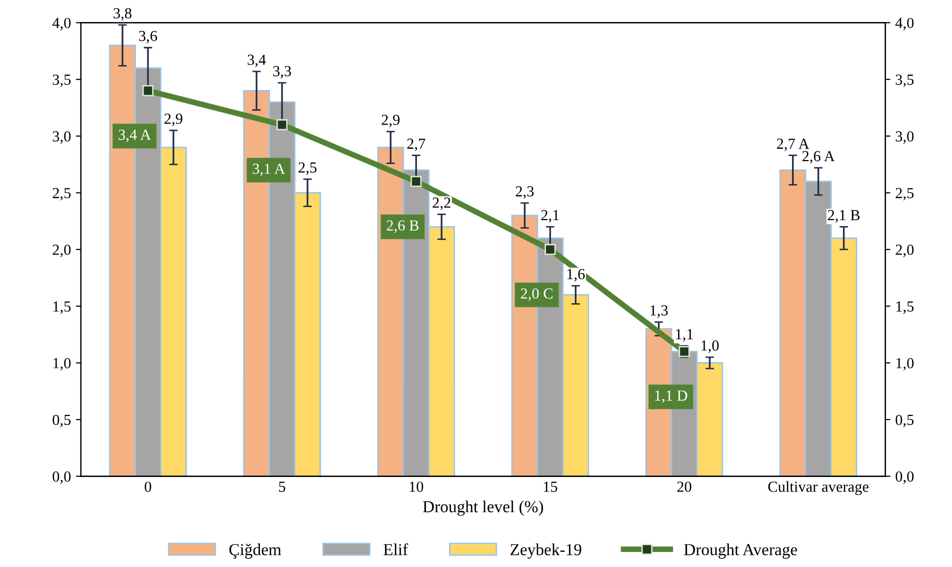  What do you see at coordinates (905, 137) in the screenshot?
I see `y2-tick-label: 3,0` at bounding box center [905, 137].